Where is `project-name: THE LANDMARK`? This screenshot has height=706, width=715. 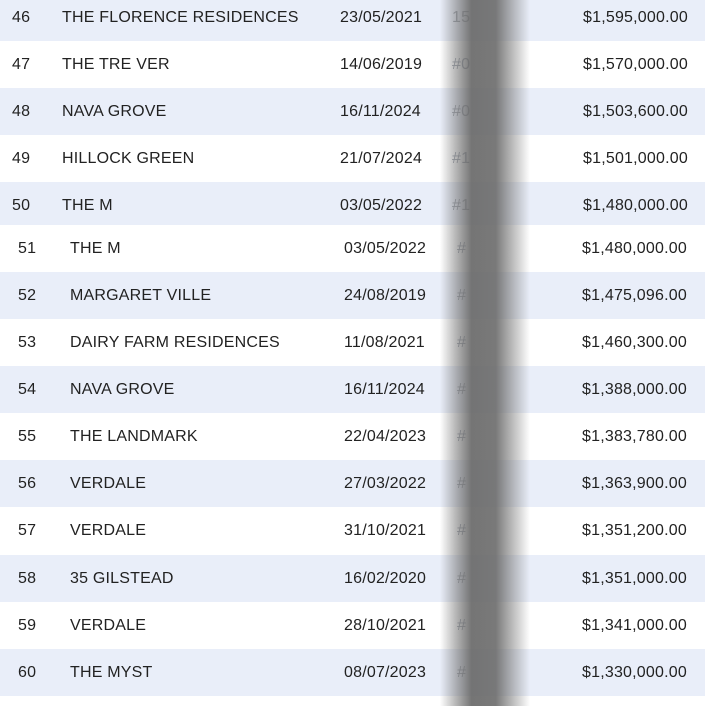 project-name: THE LANDMARK is located at coordinates (134, 436).